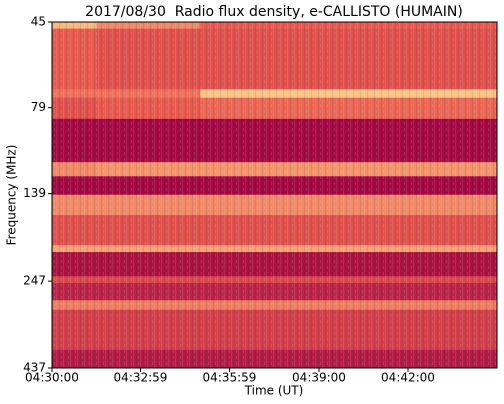  I want to click on x-tick-label: 04:30:00, so click(52, 378).